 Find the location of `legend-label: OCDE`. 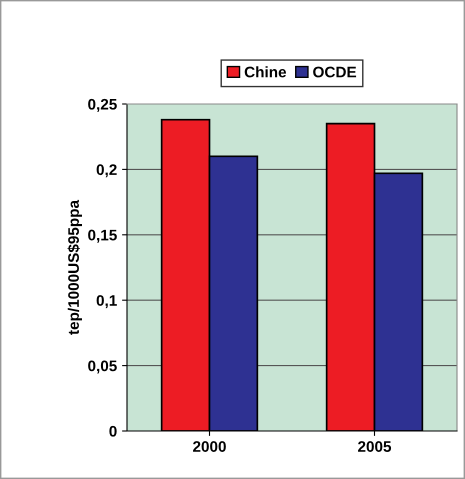

legend-label: OCDE is located at coordinates (334, 72).